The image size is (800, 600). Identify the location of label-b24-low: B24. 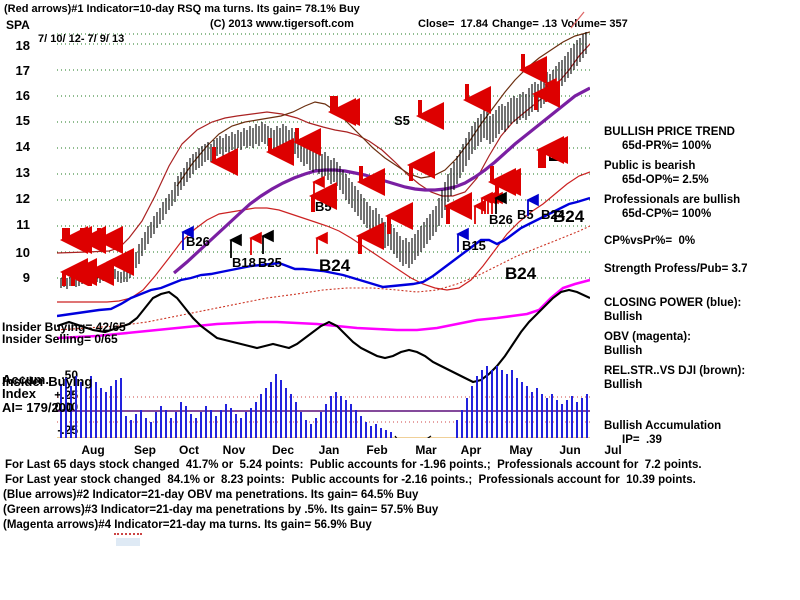
(521, 273).